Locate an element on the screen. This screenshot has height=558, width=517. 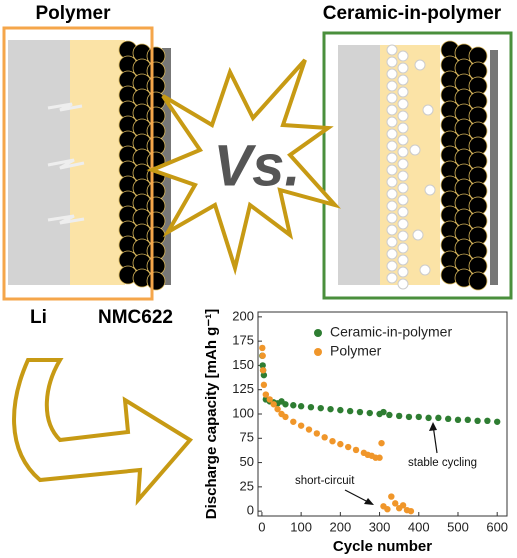
y-tick-label: 0 is located at coordinates (250, 510).